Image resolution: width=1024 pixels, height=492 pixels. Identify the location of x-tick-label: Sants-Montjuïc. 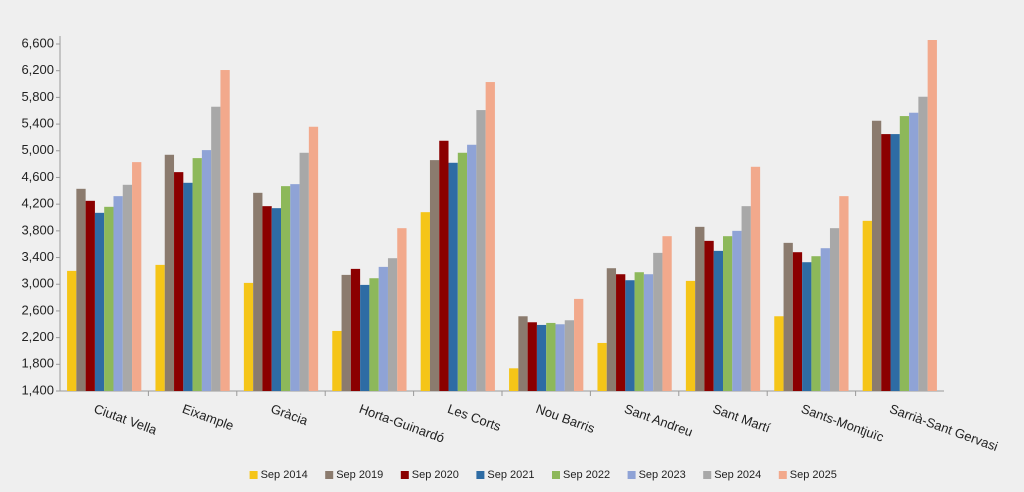
(842, 423).